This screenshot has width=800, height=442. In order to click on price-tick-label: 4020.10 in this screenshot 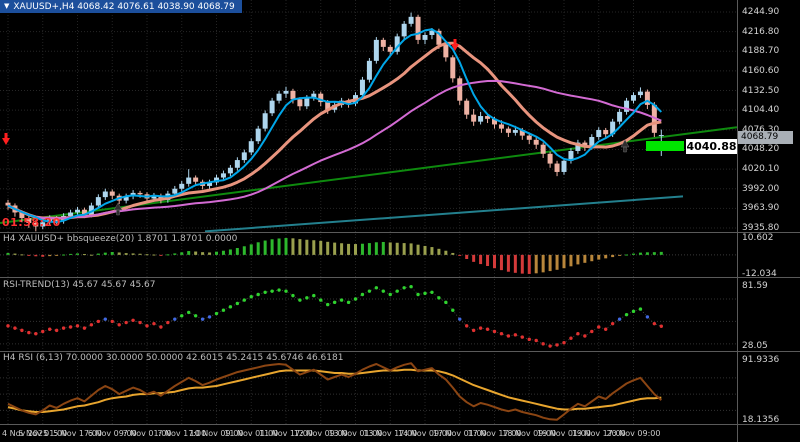, I will do `click(761, 169)`.